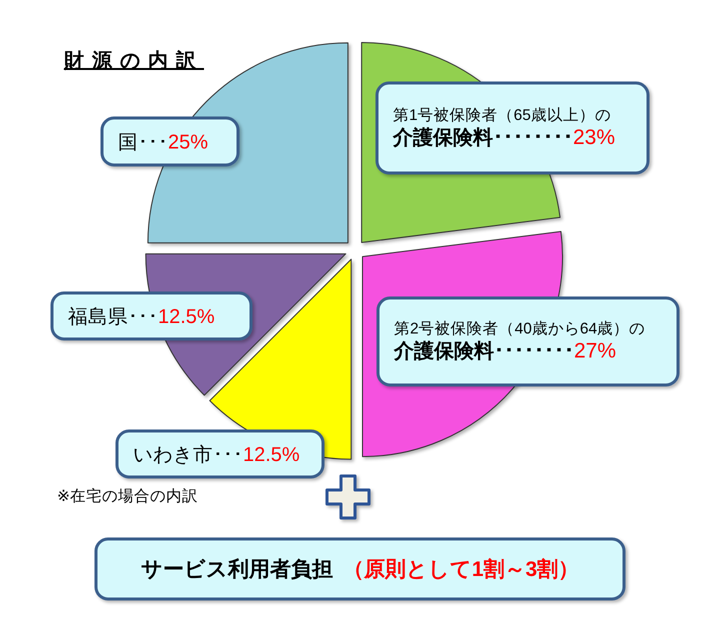 Image resolution: width=707 pixels, height=628 pixels. What do you see at coordinates (595, 351) in the screenshot?
I see `data-label: 27%` at bounding box center [595, 351].